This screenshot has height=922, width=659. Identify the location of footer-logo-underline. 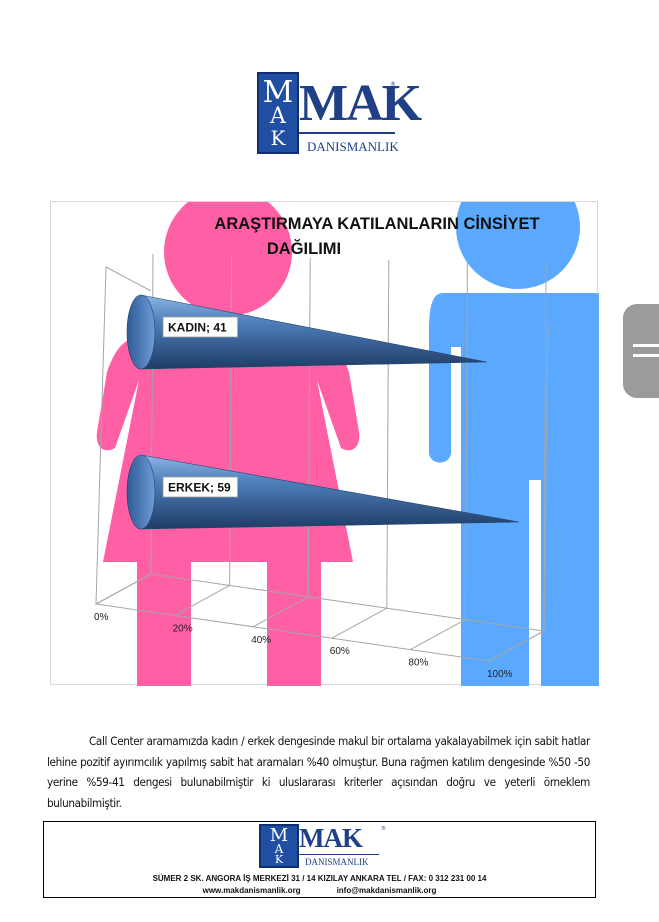
(339, 854).